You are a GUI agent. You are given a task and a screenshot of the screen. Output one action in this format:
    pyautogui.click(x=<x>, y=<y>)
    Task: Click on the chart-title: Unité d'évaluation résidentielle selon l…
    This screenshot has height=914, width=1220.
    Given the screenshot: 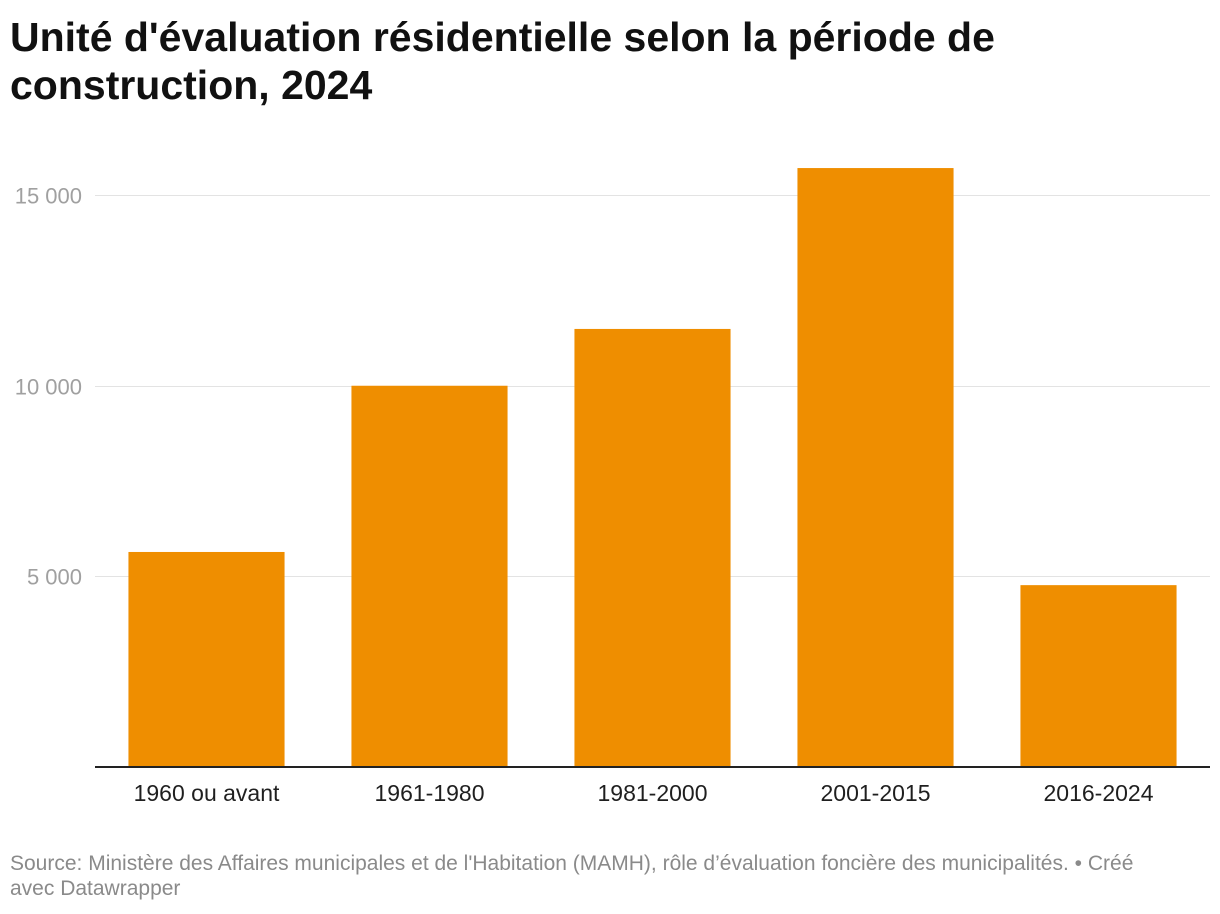 What is the action you would take?
    pyautogui.click(x=502, y=61)
    